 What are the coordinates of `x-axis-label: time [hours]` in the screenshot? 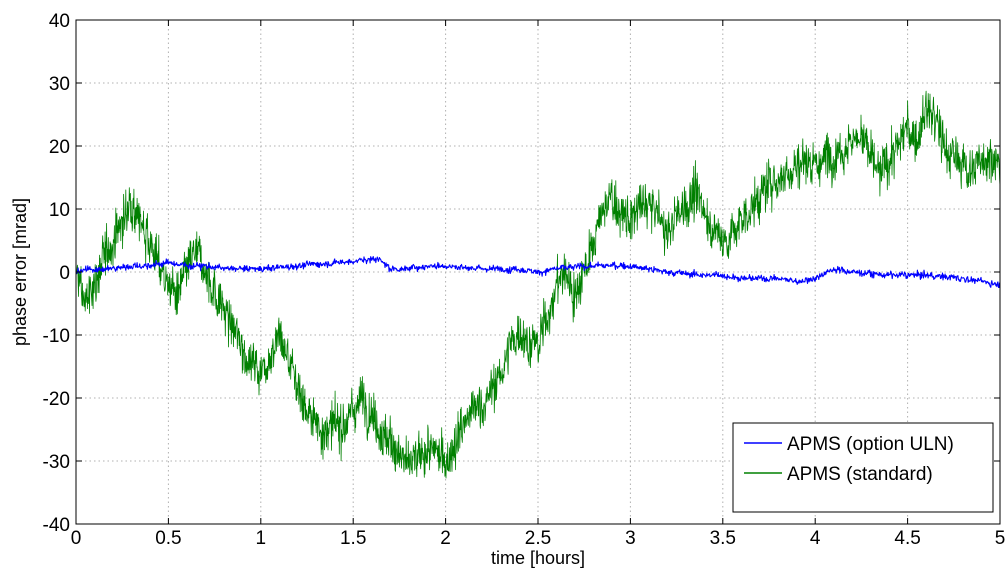 It's located at (538, 558).